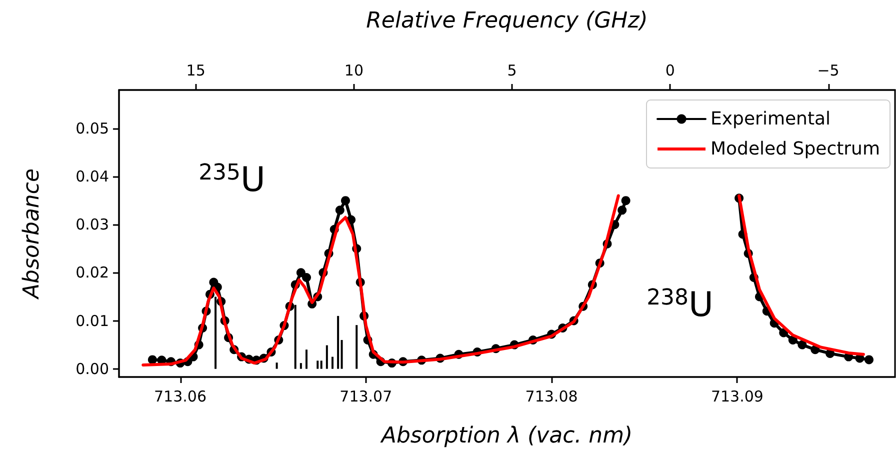  What do you see at coordinates (196, 71) in the screenshot?
I see `x2-tick-label: 15` at bounding box center [196, 71].